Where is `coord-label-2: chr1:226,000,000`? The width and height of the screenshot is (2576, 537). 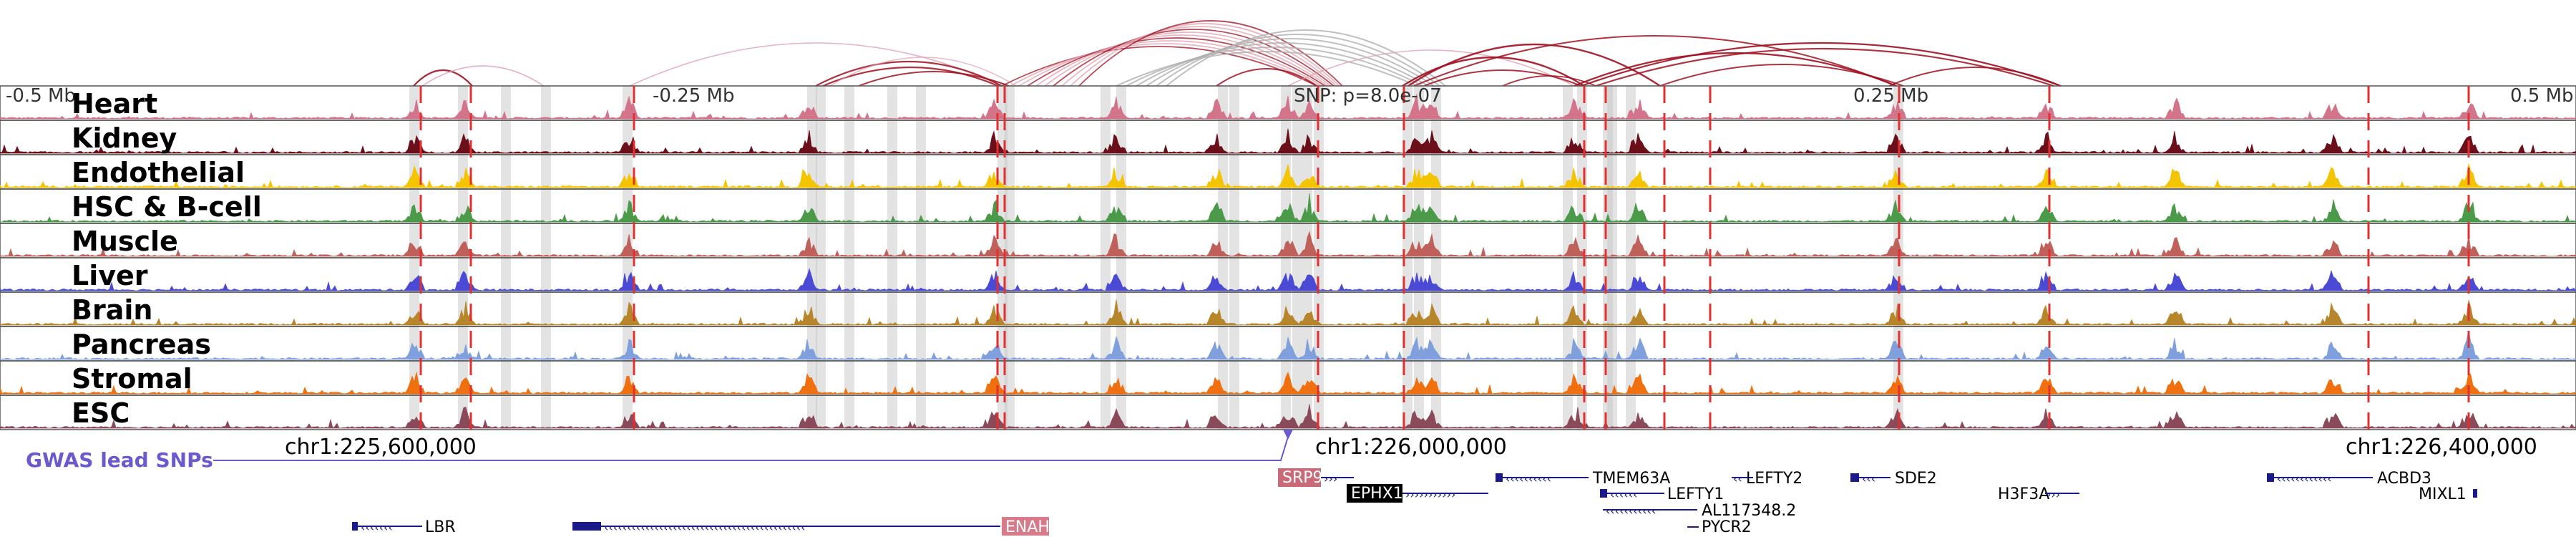 coord-label-2: chr1:226,000,000 is located at coordinates (1411, 447).